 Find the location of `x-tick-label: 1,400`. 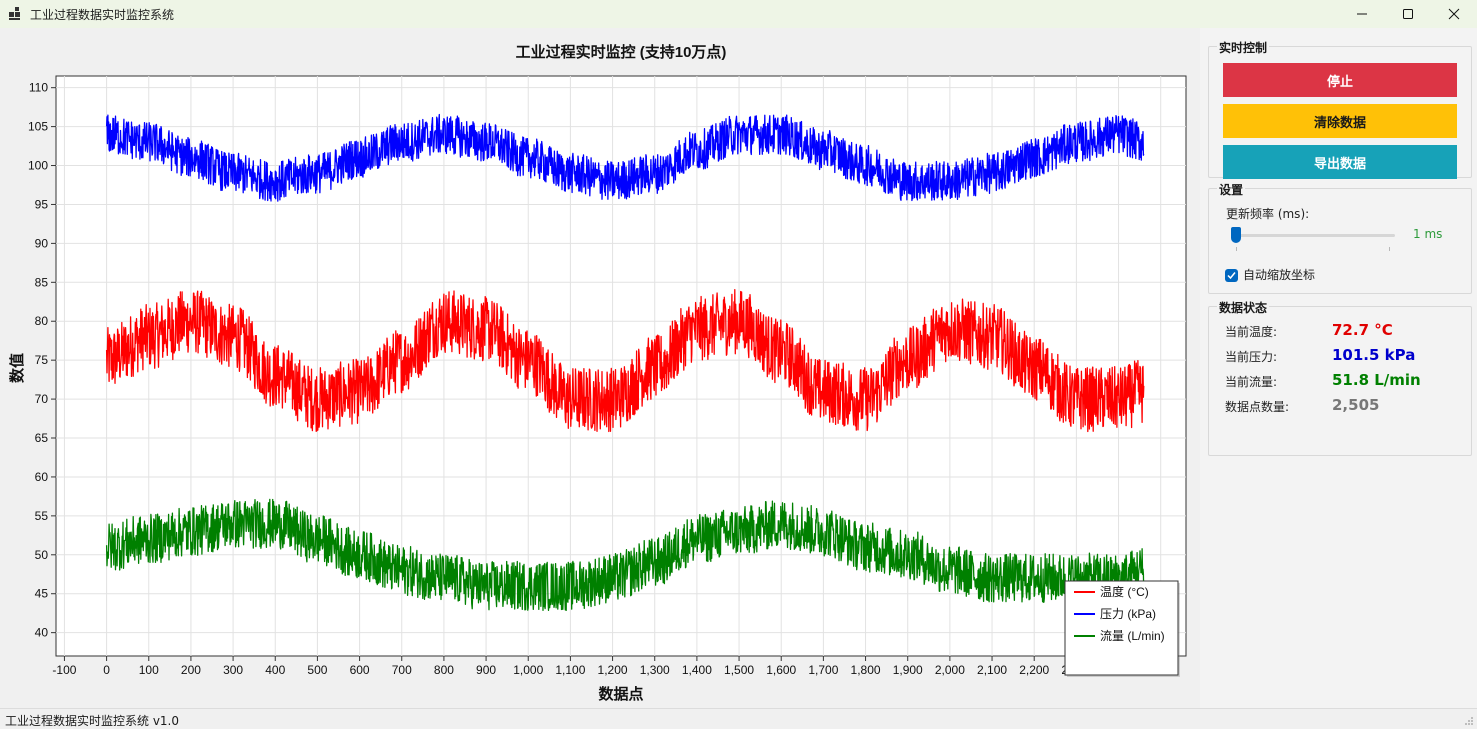

x-tick-label: 1,400 is located at coordinates (697, 670).